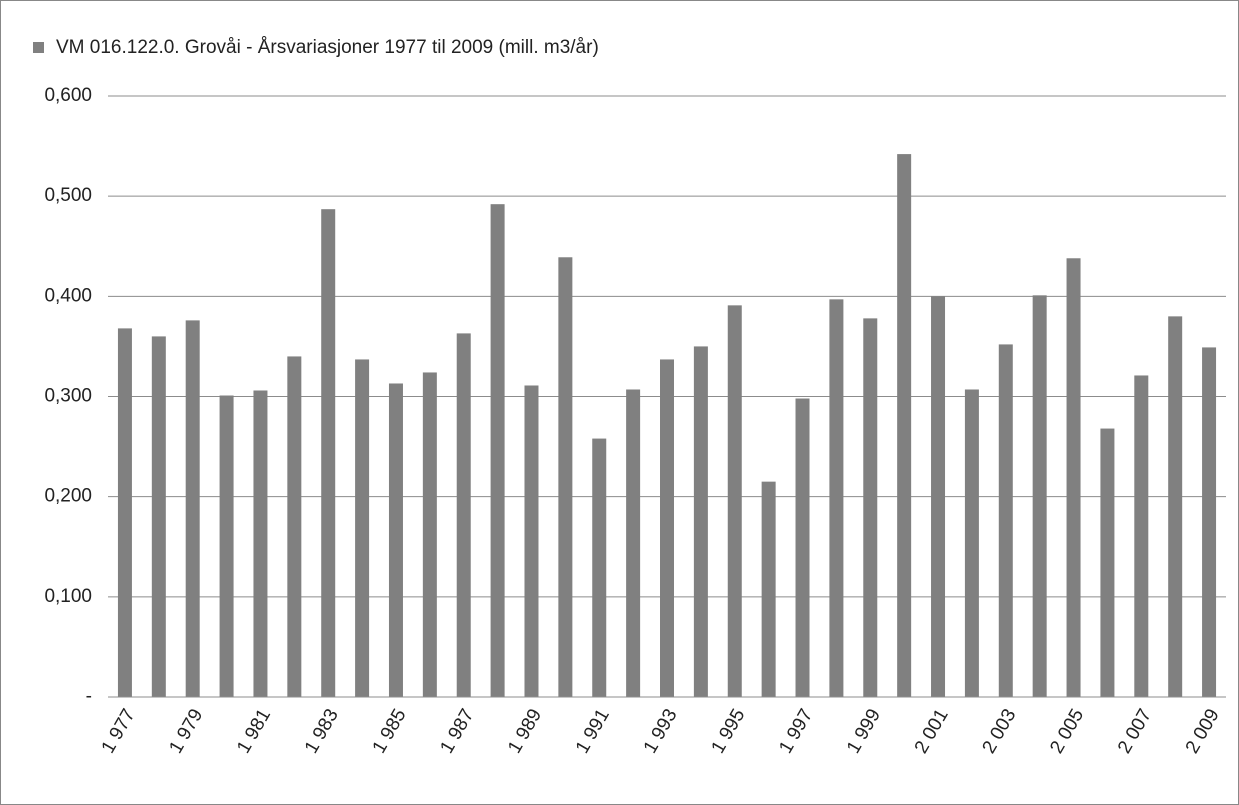  What do you see at coordinates (68, 496) in the screenshot?
I see `y-tick-label: 0,200` at bounding box center [68, 496].